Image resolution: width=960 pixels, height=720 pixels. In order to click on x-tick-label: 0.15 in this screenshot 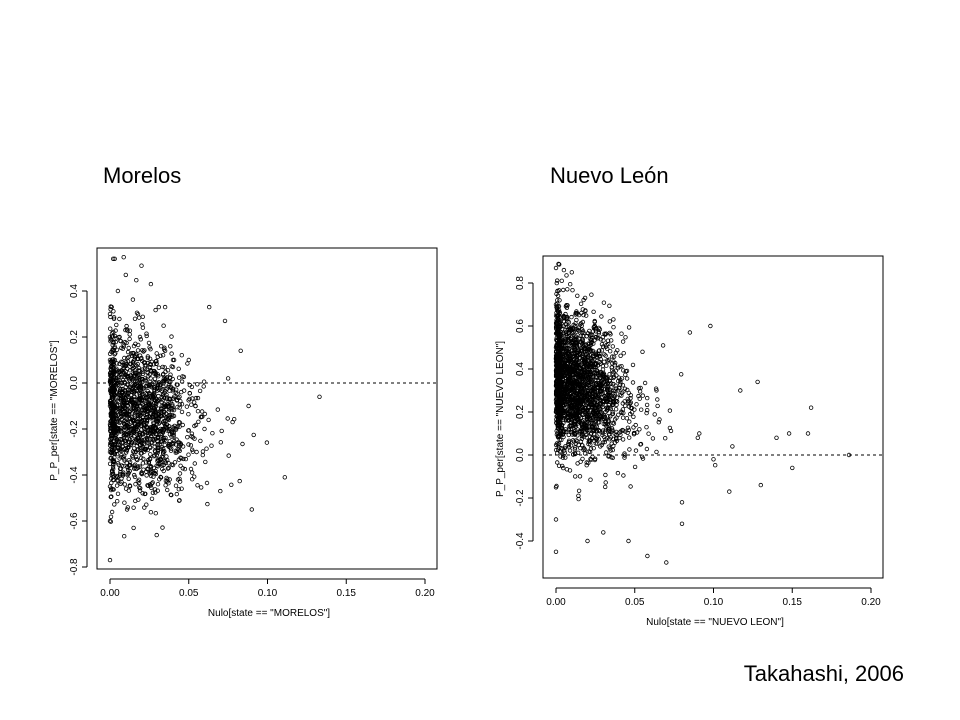, I will do `click(347, 593)`.